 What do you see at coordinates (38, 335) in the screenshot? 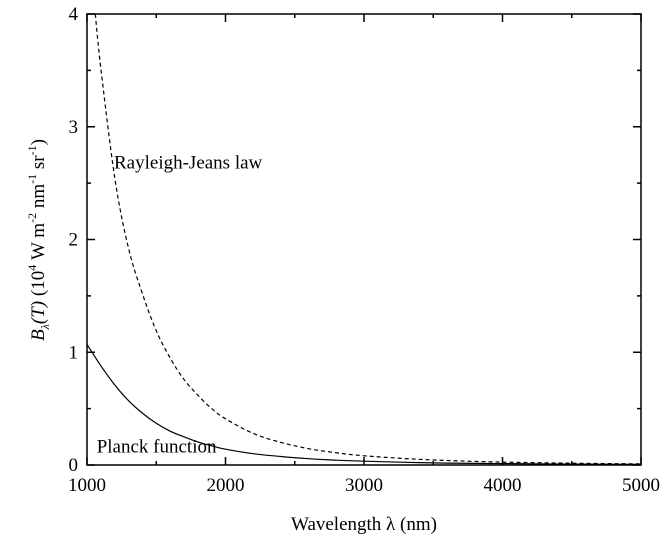
I see `y-title-symbol: B` at bounding box center [38, 335].